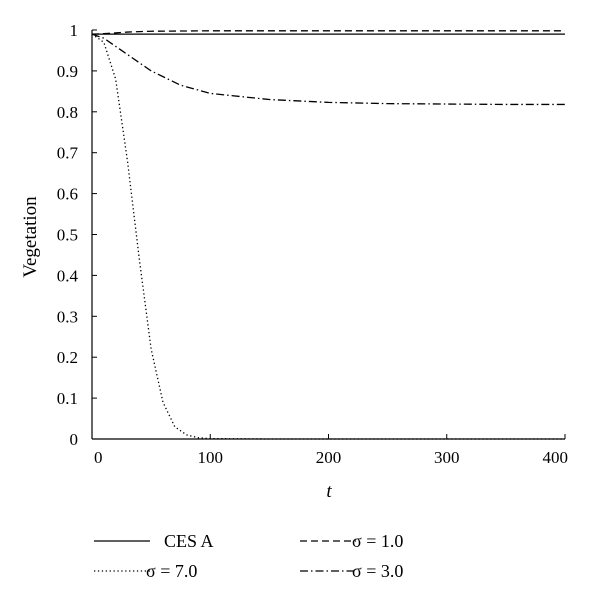 This screenshot has width=600, height=598. I want to click on x-tick-label: 200, so click(329, 457).